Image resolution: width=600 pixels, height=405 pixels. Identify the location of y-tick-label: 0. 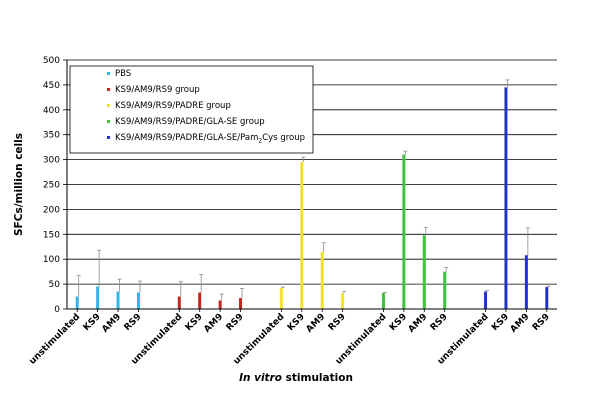
(57, 310).